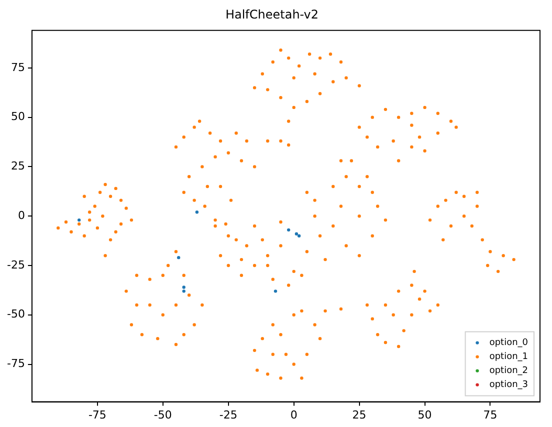 The width and height of the screenshot is (552, 427). What do you see at coordinates (425, 415) in the screenshot?
I see `x-tick-label: 50` at bounding box center [425, 415].